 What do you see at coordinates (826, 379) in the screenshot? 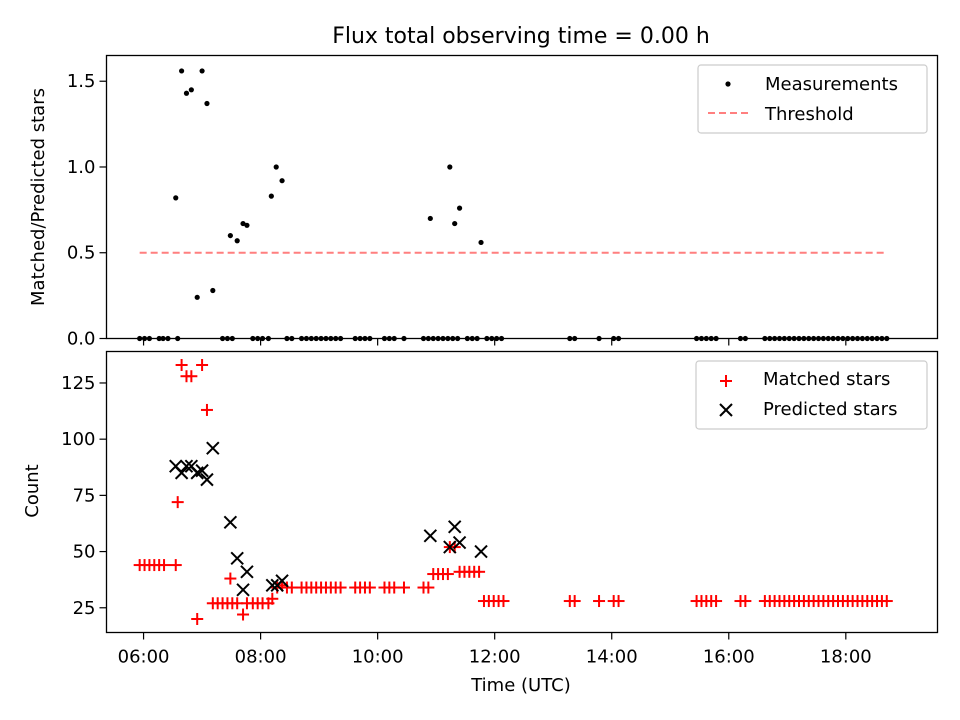
I see `legend-label-matched-stars: Matched stars` at bounding box center [826, 379].